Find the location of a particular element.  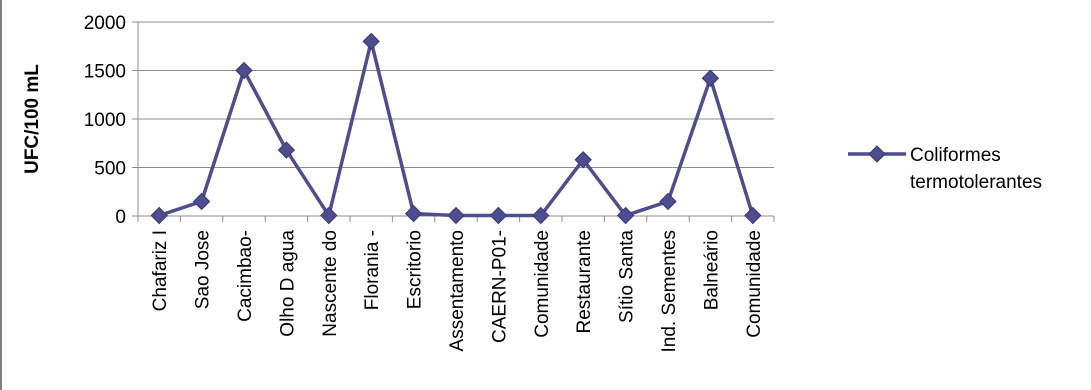

legend-label: Coliformes is located at coordinates (955, 155).